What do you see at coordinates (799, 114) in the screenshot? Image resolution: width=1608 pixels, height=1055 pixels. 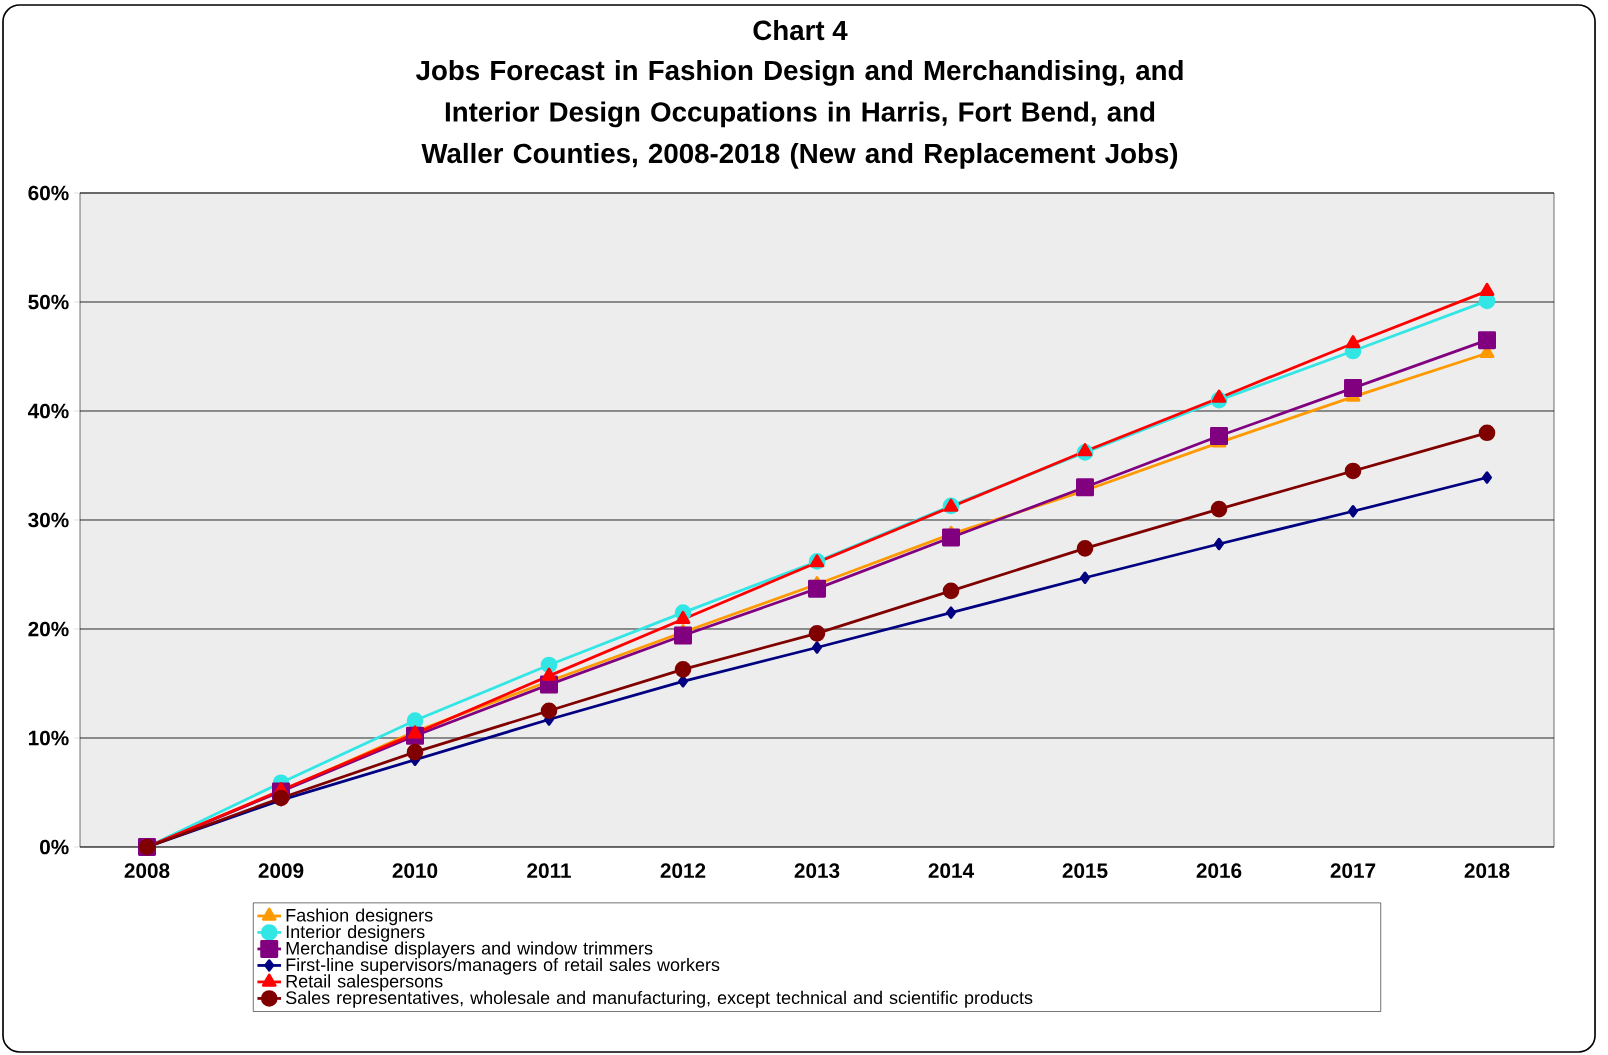 I see `chart-subtitle: Jobs Forecast in Fashion Design and Merchandising, and Interior Design Occupations in Harris, Fort Bend, and Waller Counties, 2008-2018 (New and Replacement Jobs)` at bounding box center [799, 114].